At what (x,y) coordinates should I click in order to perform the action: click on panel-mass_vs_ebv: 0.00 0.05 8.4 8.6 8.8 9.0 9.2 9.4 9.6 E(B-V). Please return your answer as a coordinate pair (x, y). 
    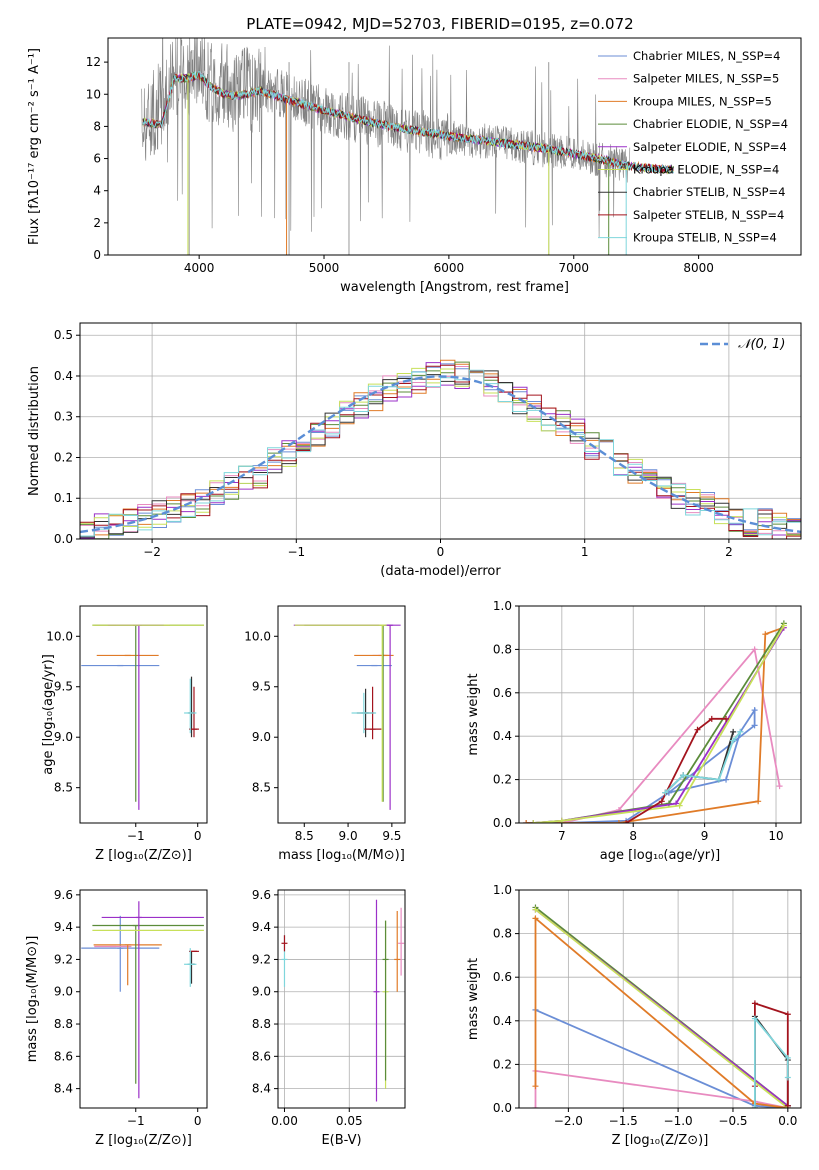
    Looking at the image, I should click on (329, 1018).